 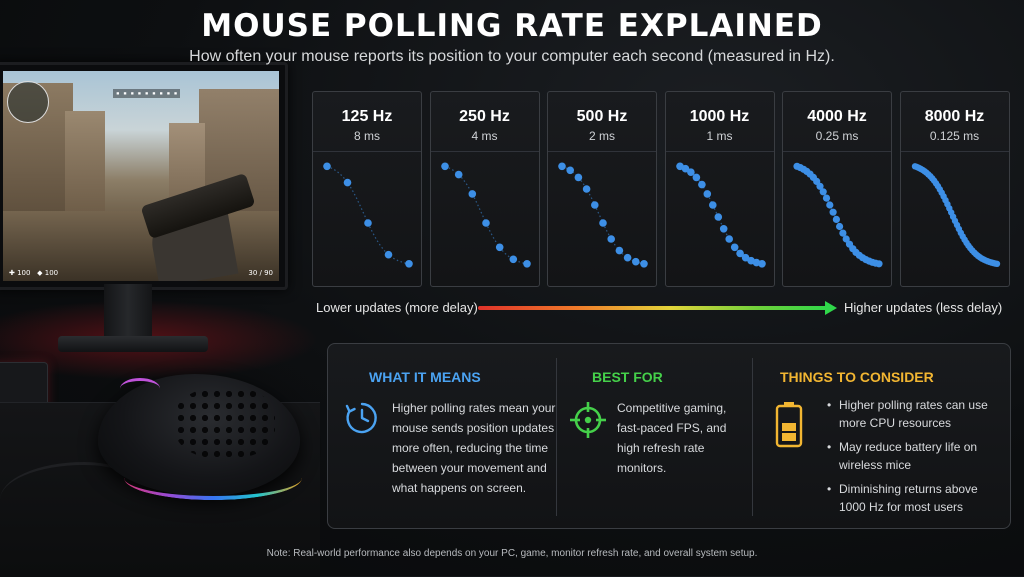 What do you see at coordinates (653, 308) in the screenshot?
I see `delay-gradient-arrow` at bounding box center [653, 308].